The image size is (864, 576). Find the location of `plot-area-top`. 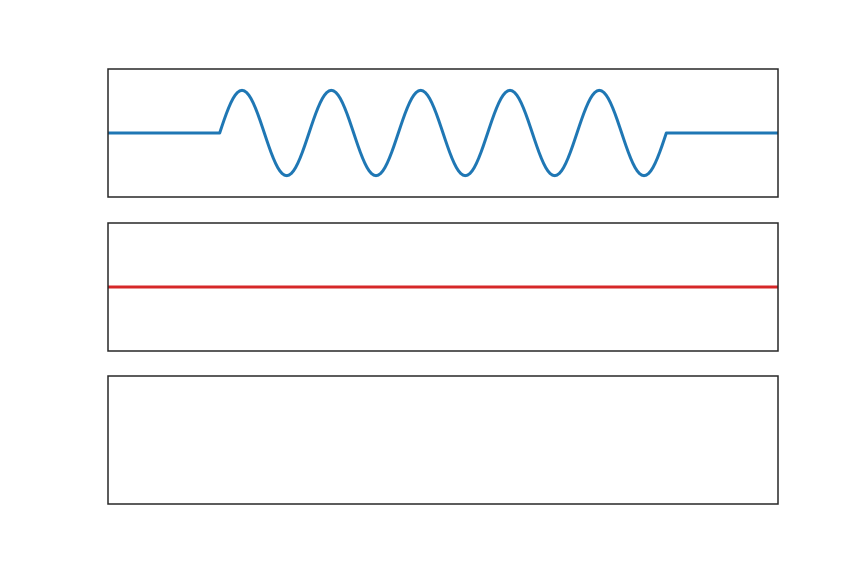

plot-area-top is located at coordinates (443, 133).